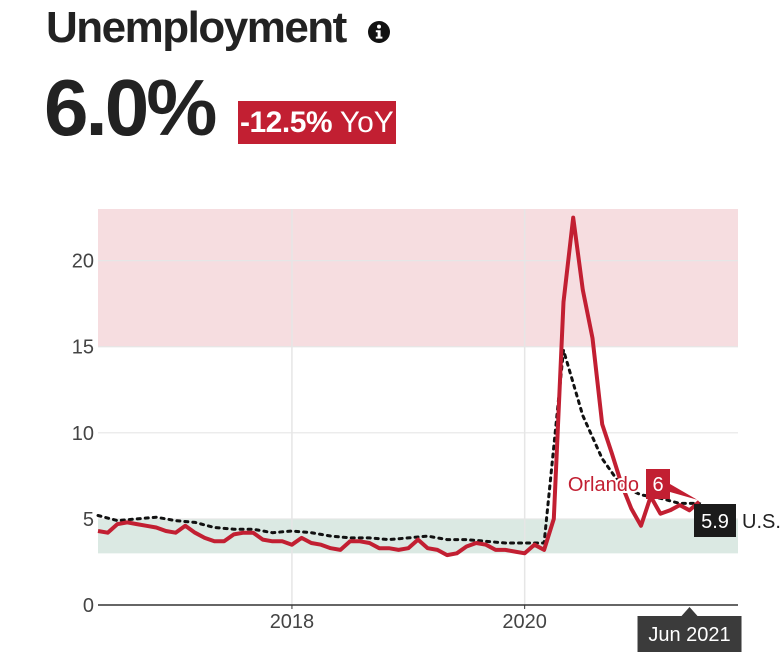  What do you see at coordinates (88, 606) in the screenshot?
I see `y-tick-label-0: 0` at bounding box center [88, 606].